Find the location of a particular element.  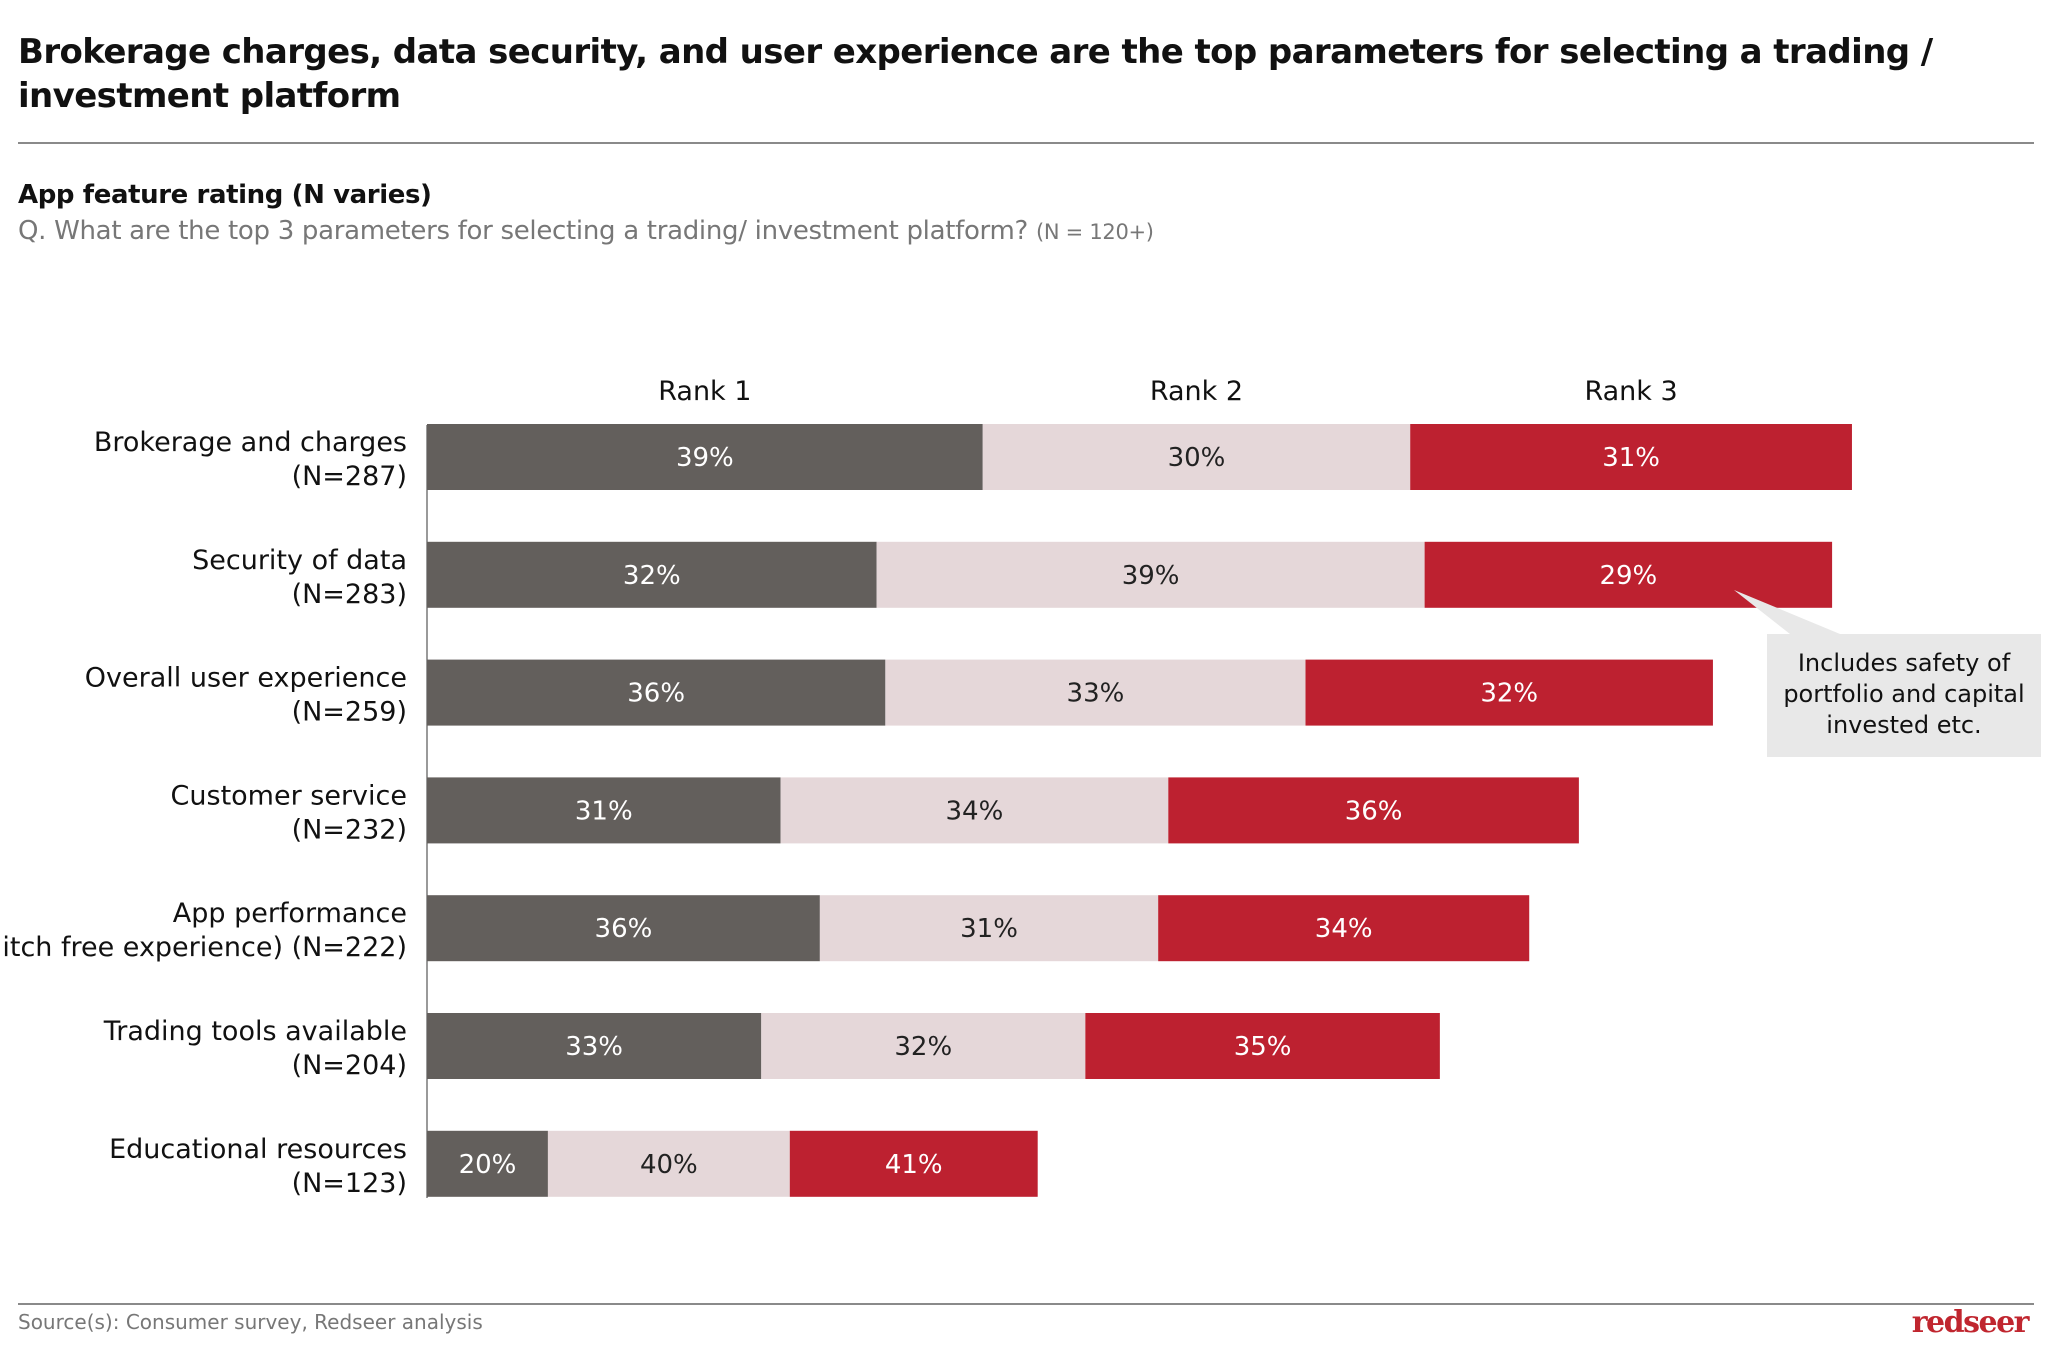

series-label-rank-3: Rank 3 is located at coordinates (1630, 391).